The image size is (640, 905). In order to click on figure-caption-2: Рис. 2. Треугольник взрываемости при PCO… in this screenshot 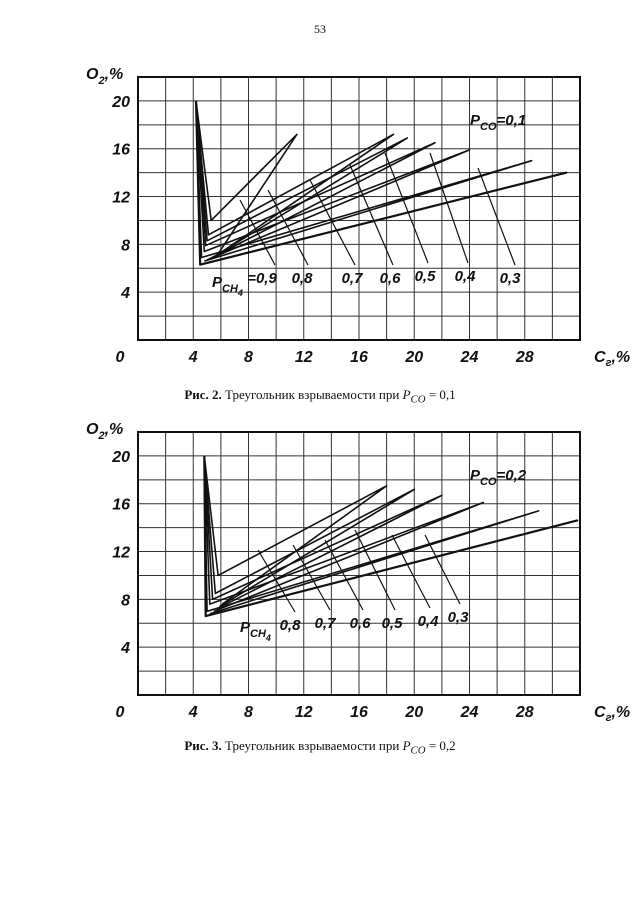, I will do `click(320, 396)`.